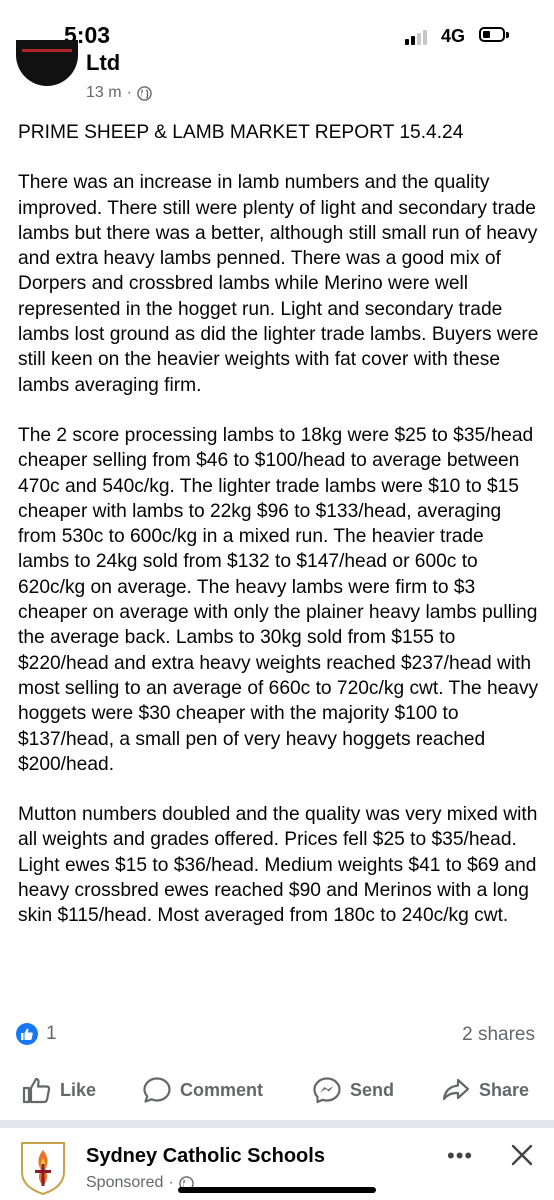 This screenshot has height=1200, width=554. What do you see at coordinates (277, 1190) in the screenshot?
I see `home-indicator` at bounding box center [277, 1190].